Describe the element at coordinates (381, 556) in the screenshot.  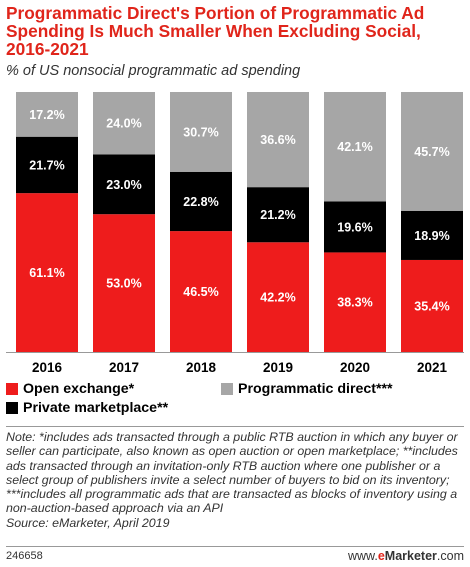
I see `brand-accent: e` at that location.